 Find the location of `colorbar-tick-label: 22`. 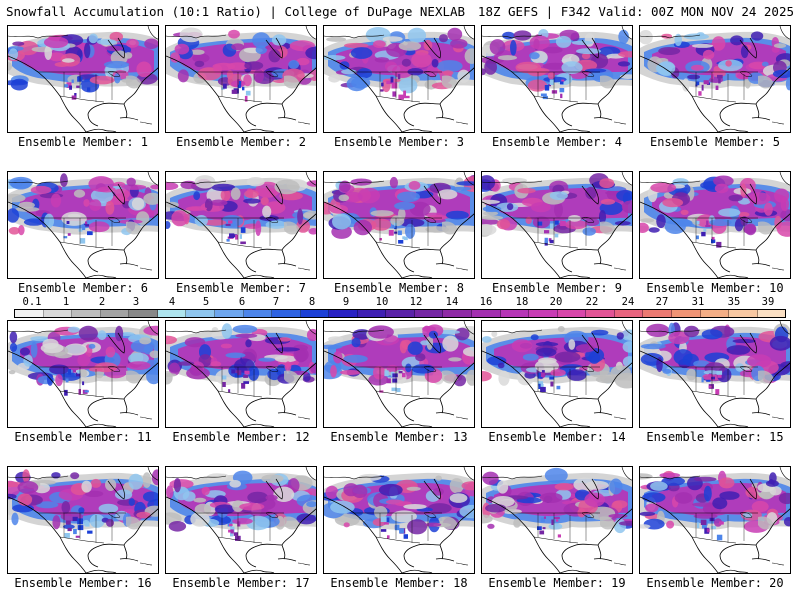

colorbar-tick-label: 22 is located at coordinates (592, 302).